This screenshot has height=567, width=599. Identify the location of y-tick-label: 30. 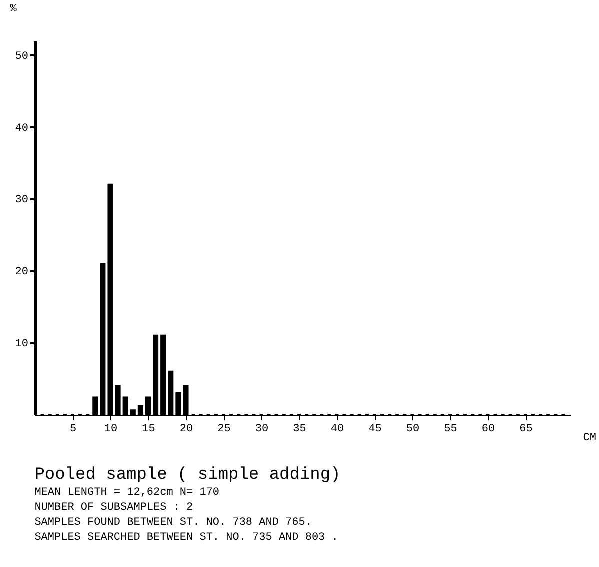
(21, 200).